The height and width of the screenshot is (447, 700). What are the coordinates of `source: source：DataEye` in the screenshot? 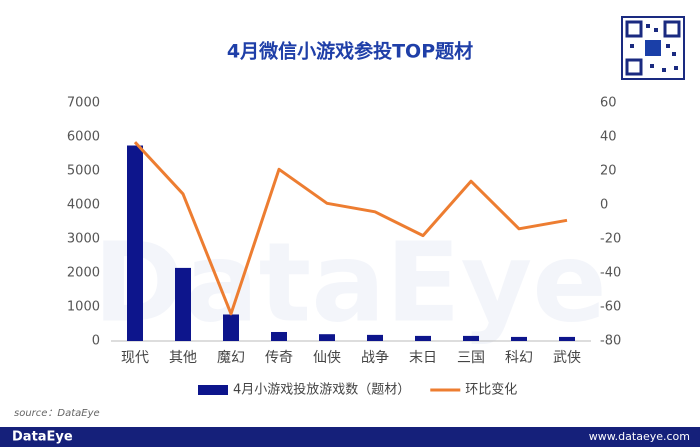 It's located at (57, 413).